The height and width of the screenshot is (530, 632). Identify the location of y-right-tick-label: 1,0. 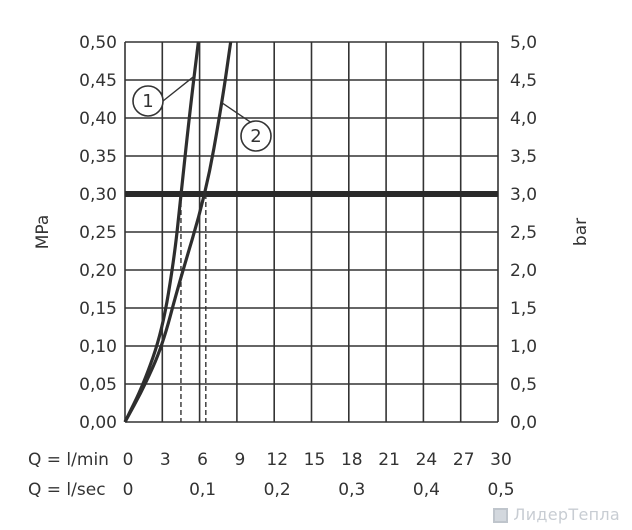
(523, 347).